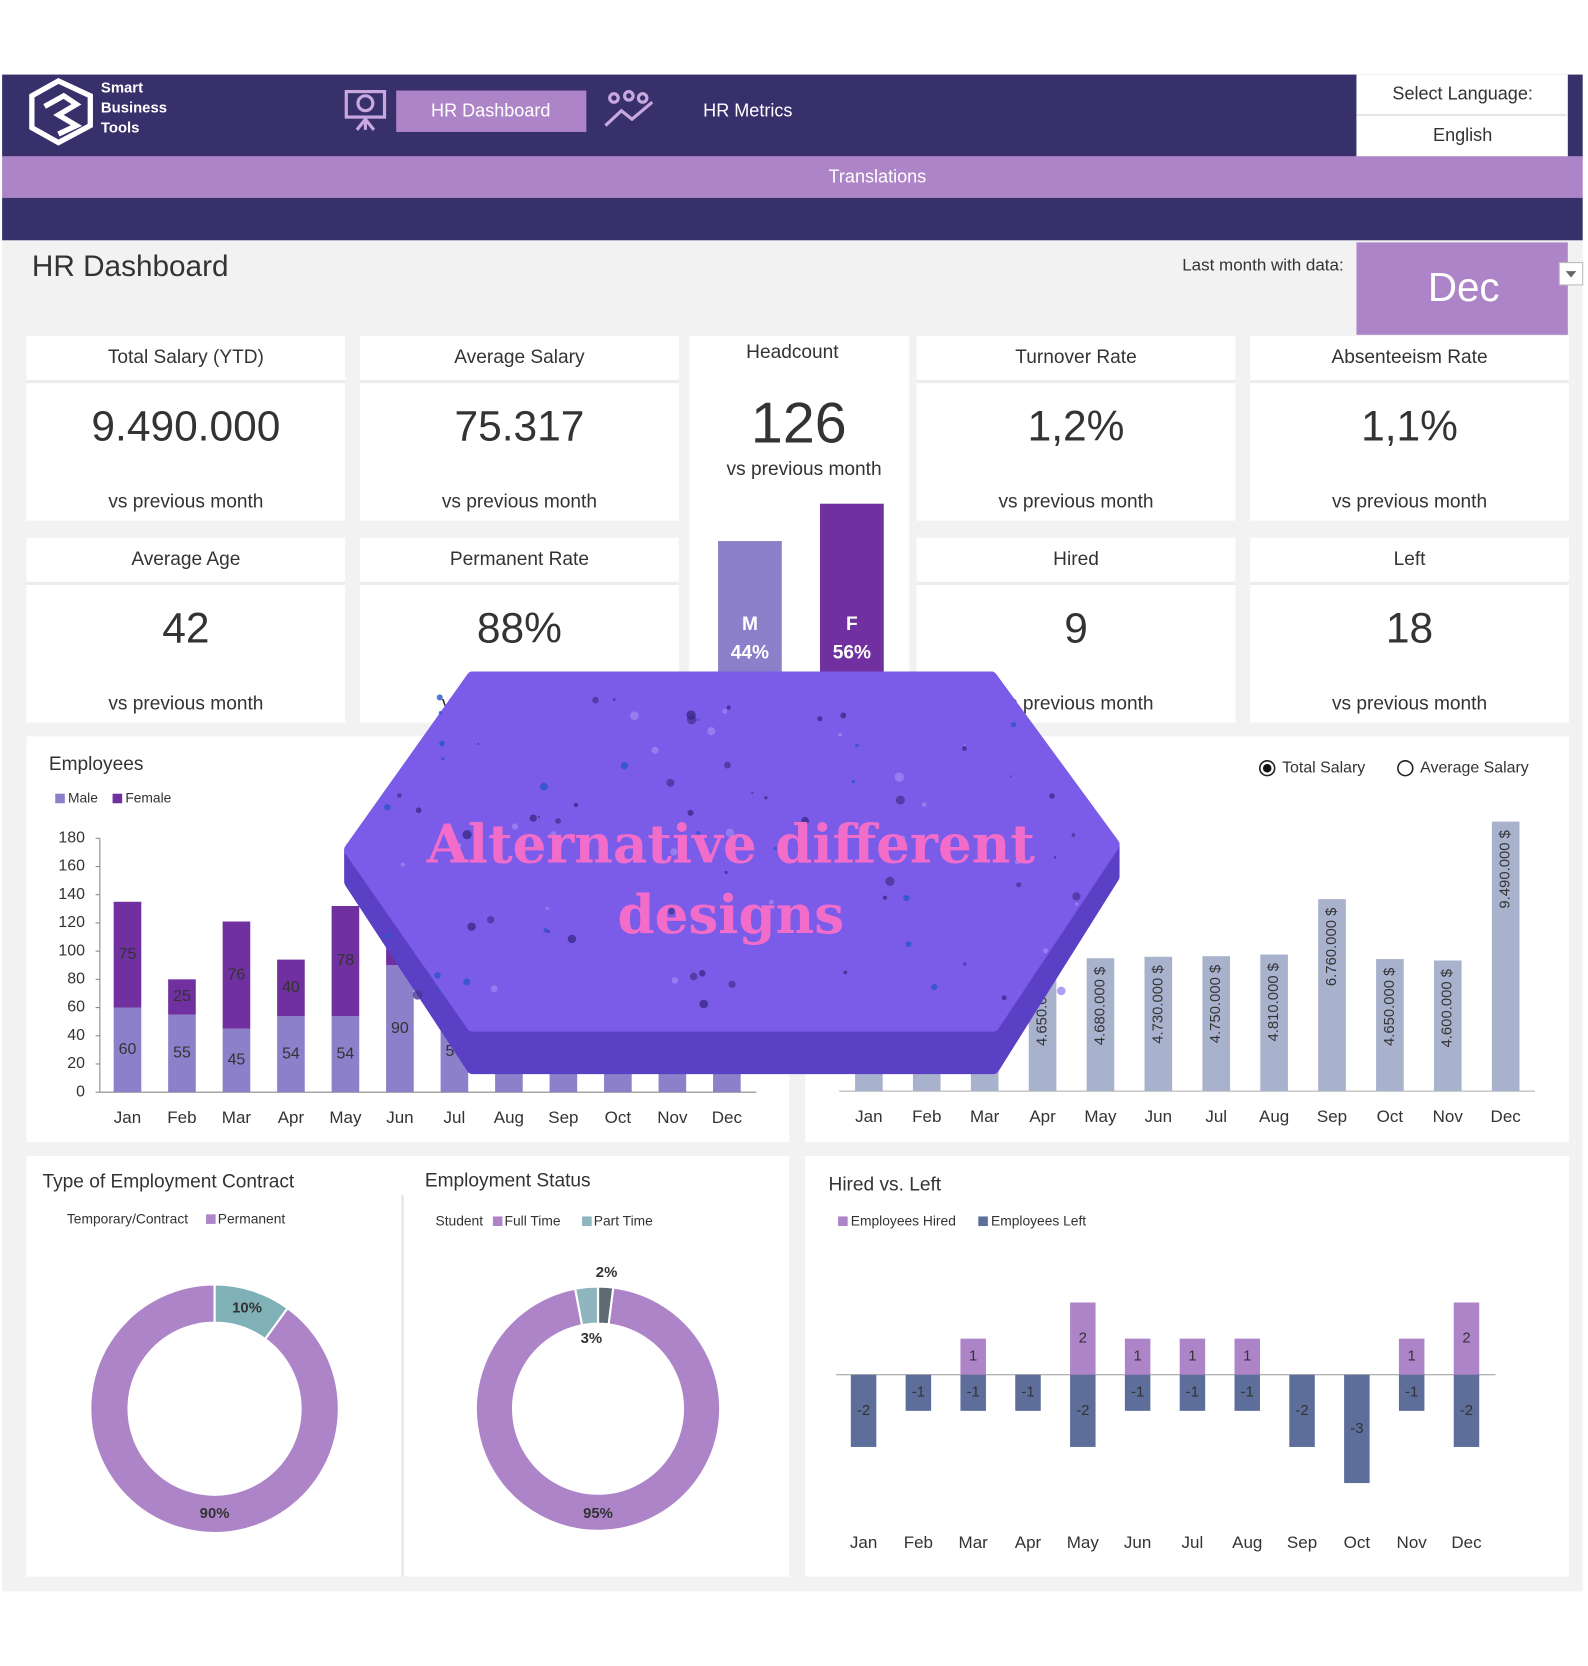 This screenshot has height=1666, width=1588. What do you see at coordinates (1075, 357) in the screenshot?
I see `kpi-title: Turnover Rate` at bounding box center [1075, 357].